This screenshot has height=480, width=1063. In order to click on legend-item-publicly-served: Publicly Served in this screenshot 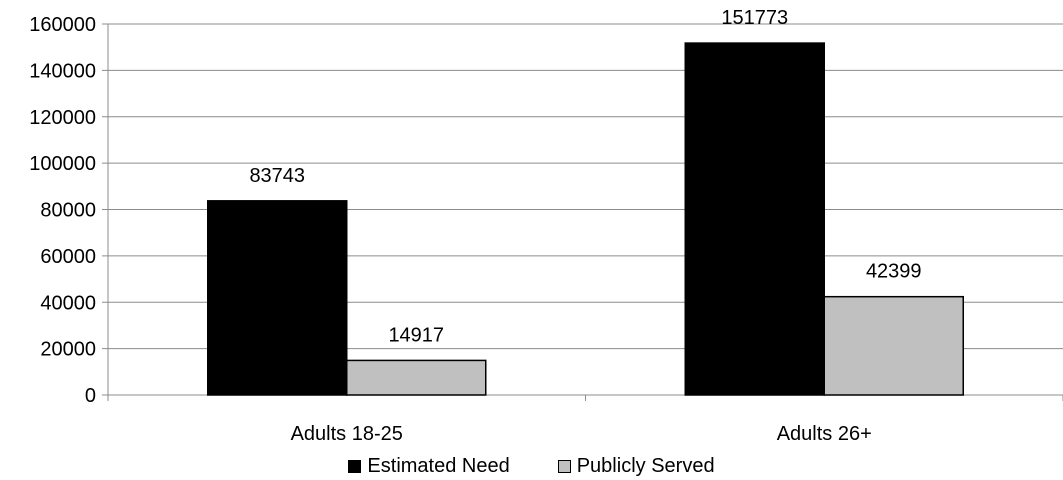, I will do `click(636, 466)`.